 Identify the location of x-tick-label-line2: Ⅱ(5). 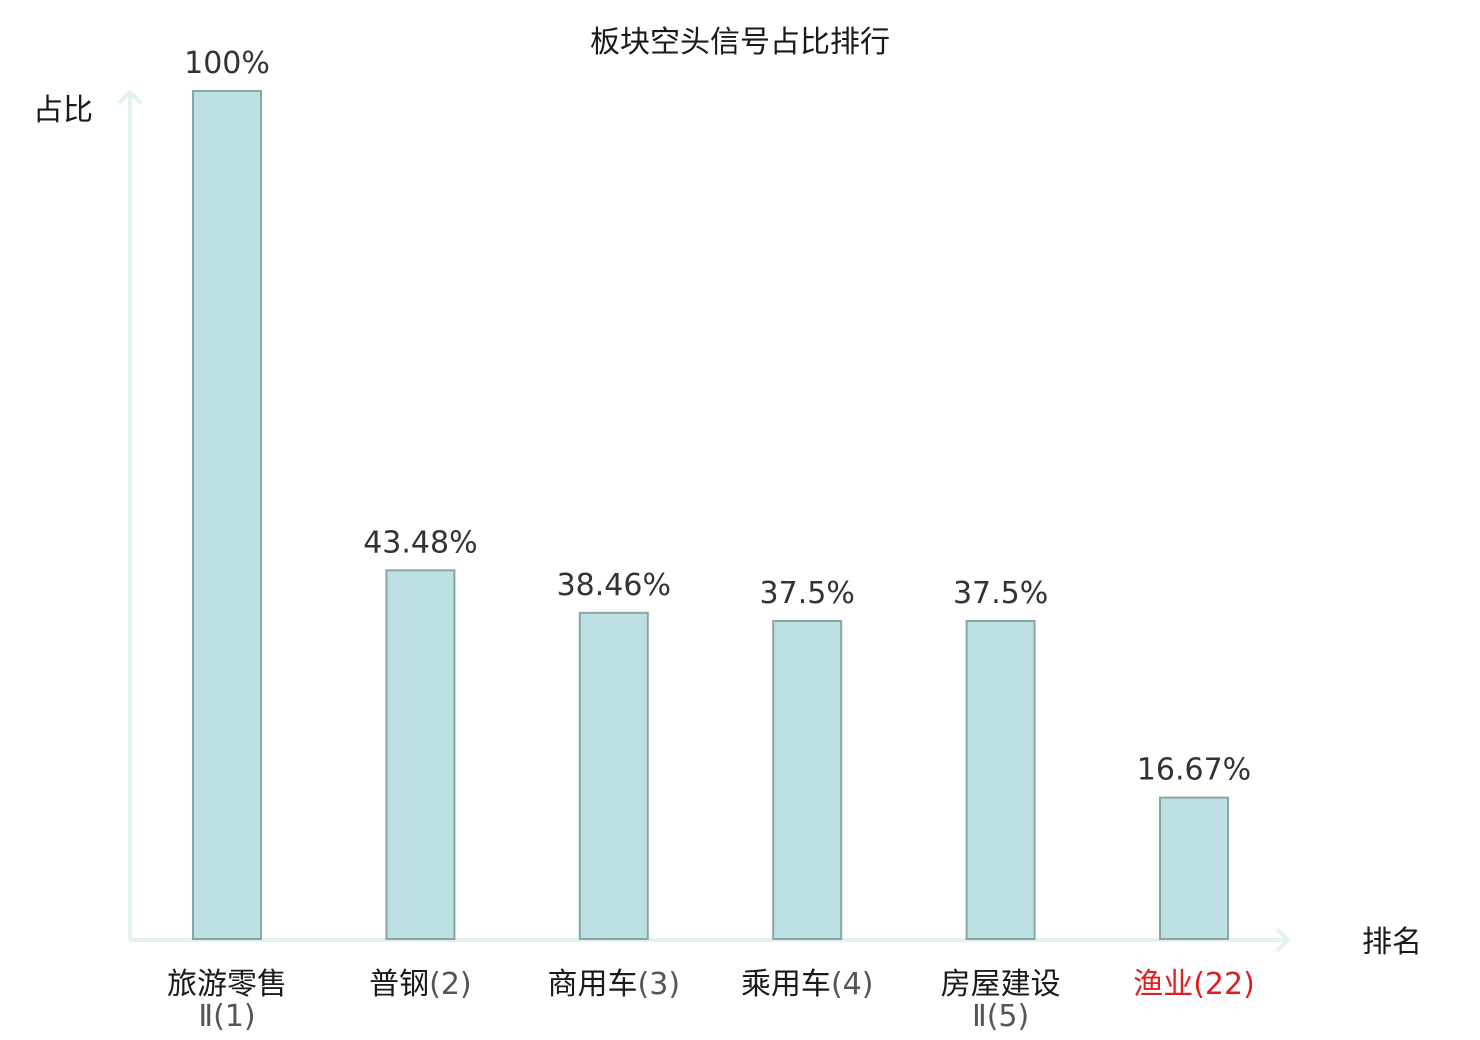
(1000, 1016).